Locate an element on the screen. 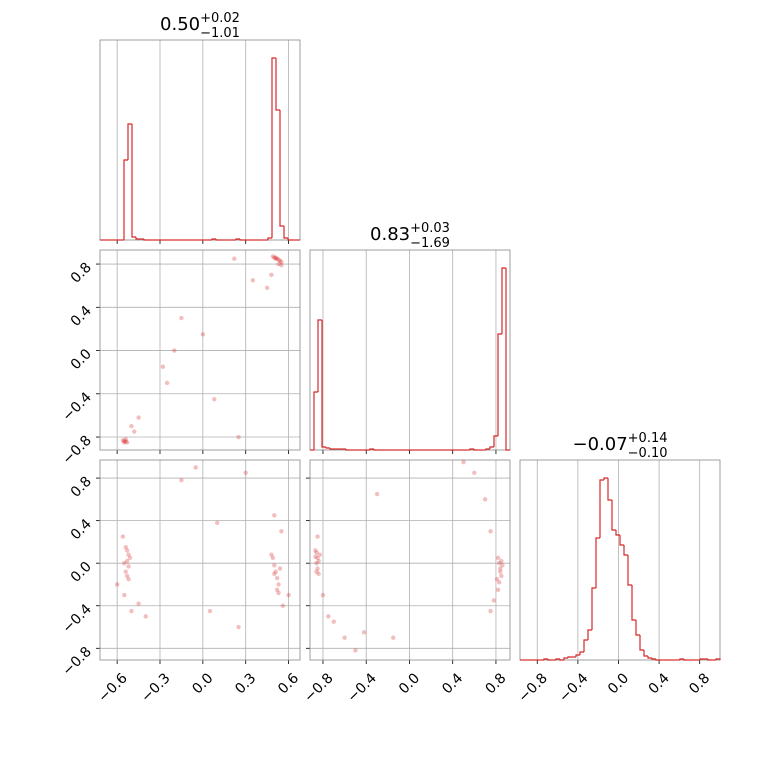  panel-title: 0.83 is located at coordinates (390, 234).